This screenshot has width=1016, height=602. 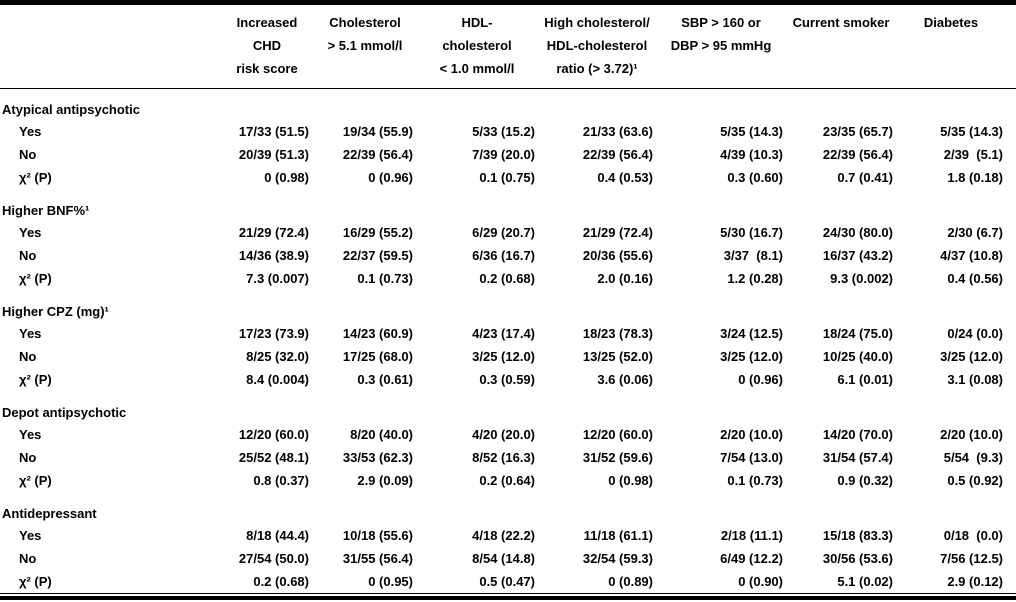 I want to click on value-cell: 5/33 (15.2), so click(x=503, y=131).